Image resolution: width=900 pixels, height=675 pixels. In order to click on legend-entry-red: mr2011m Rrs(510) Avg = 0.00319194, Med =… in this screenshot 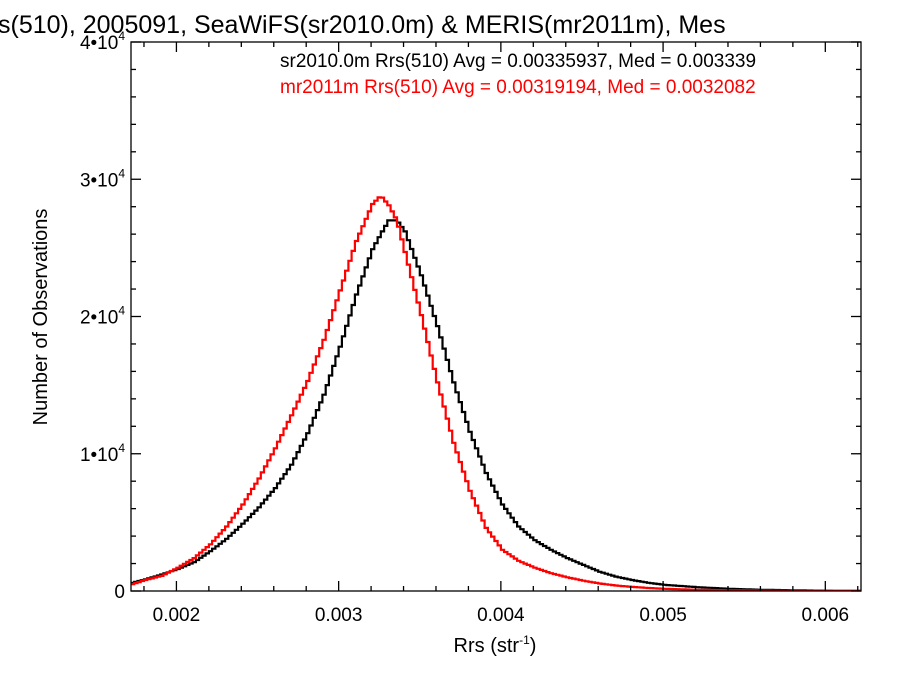, I will do `click(518, 87)`.